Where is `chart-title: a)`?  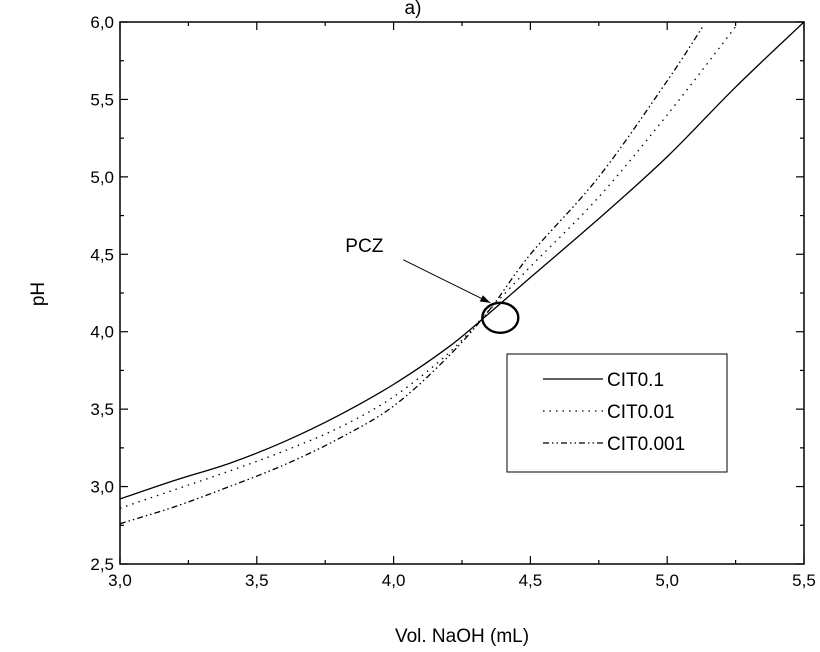
chart-title: a) is located at coordinates (413, 9).